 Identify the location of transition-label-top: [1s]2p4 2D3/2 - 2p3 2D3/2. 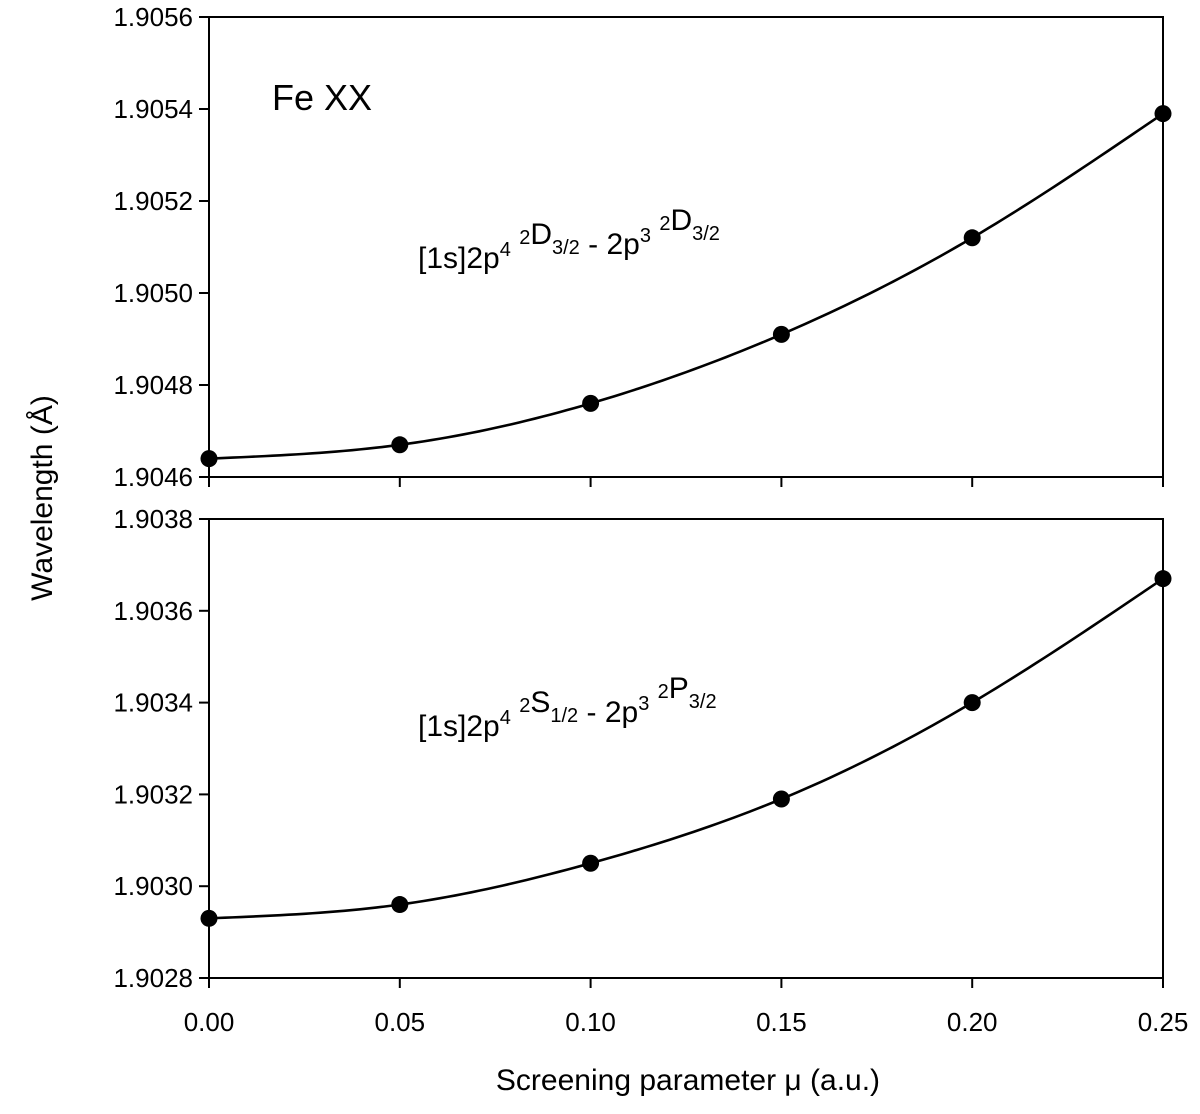
(569, 239).